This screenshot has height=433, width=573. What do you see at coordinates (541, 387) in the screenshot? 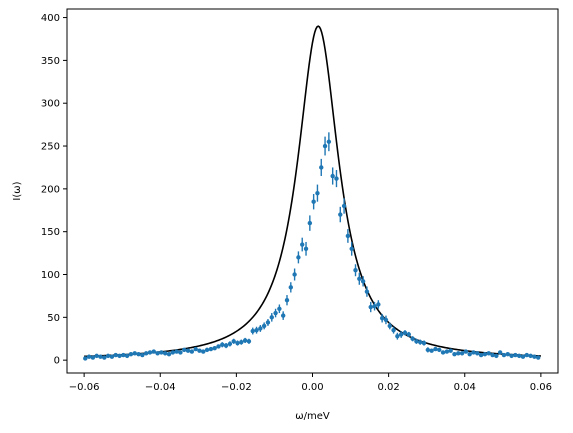
I see `x-tick-label: 0.06` at bounding box center [541, 387].